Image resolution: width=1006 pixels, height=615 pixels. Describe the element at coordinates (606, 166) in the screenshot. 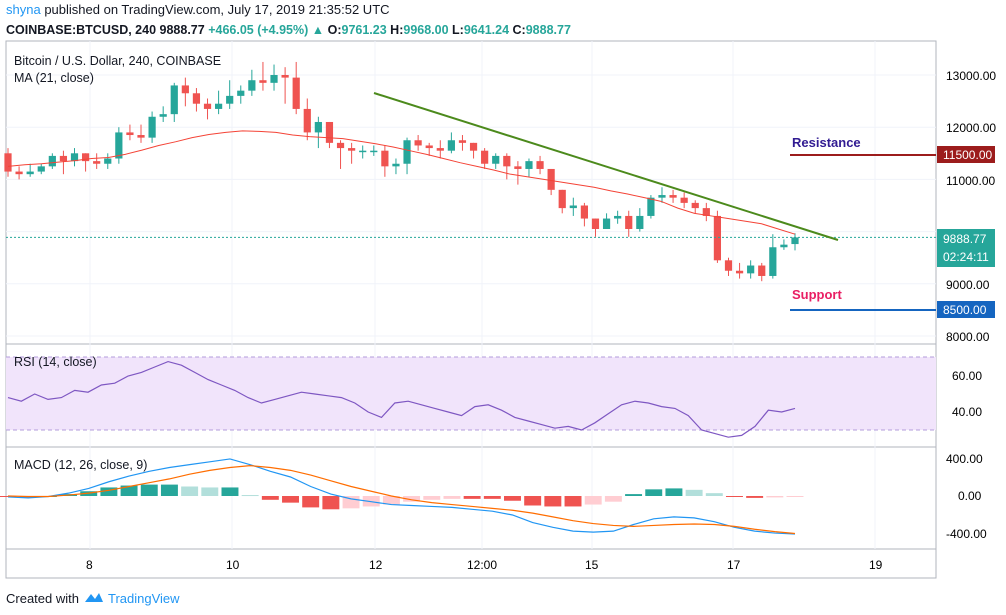

I see `resistance-trendline` at that location.